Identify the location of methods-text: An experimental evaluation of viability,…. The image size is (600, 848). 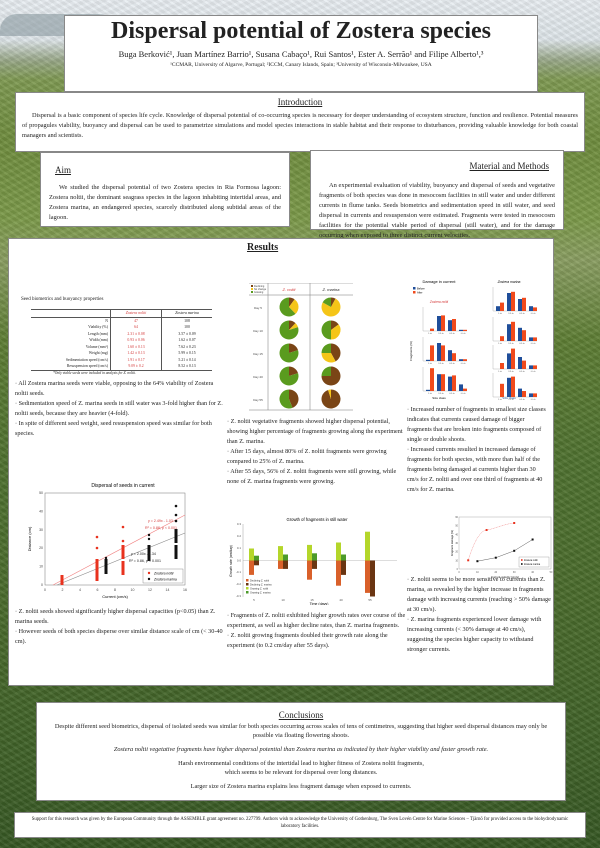
(437, 210).